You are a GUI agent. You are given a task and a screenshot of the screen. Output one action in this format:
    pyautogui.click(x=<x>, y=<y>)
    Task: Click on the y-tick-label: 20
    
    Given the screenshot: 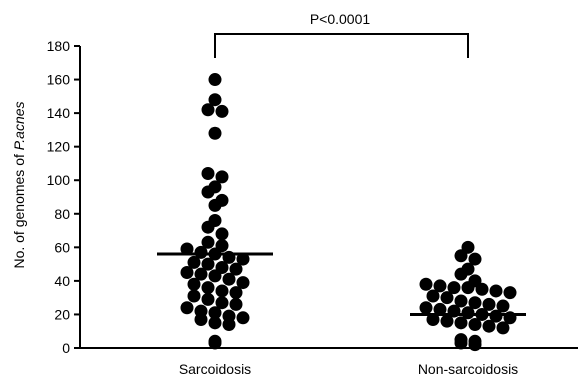 What is the action you would take?
    pyautogui.click(x=62, y=314)
    